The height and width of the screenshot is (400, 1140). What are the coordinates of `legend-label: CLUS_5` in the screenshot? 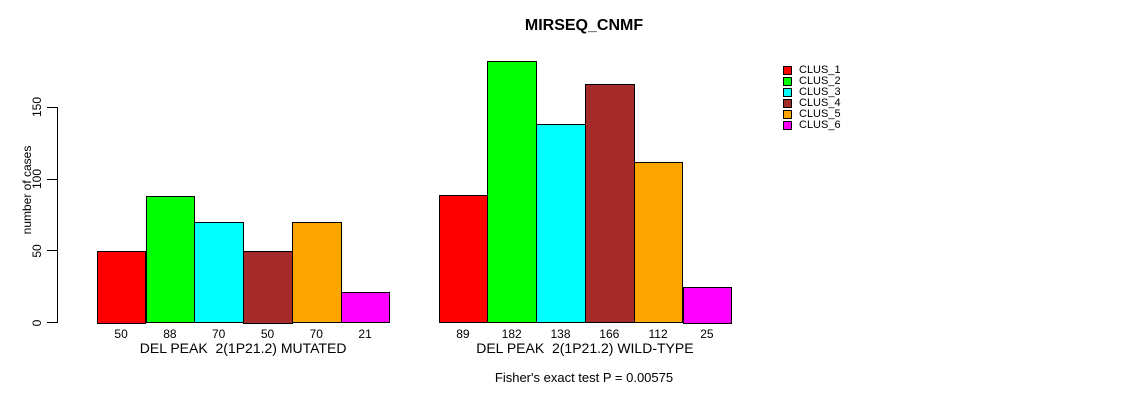 It's located at (820, 114).